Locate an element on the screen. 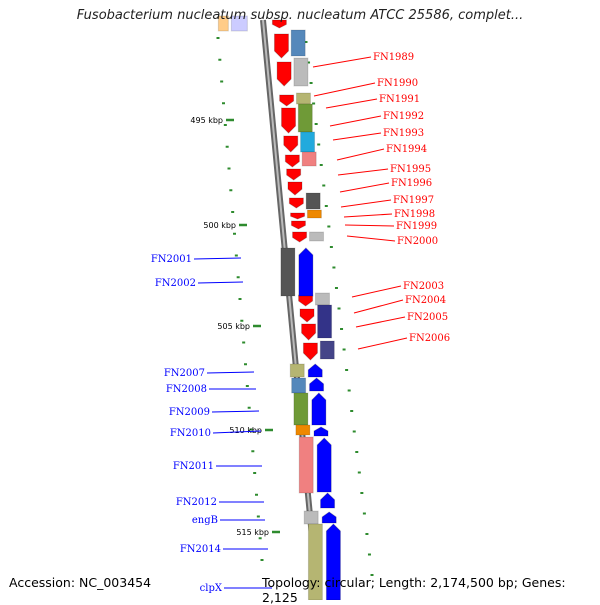 The image size is (600, 605). gene-label: FN2006 is located at coordinates (429, 338).